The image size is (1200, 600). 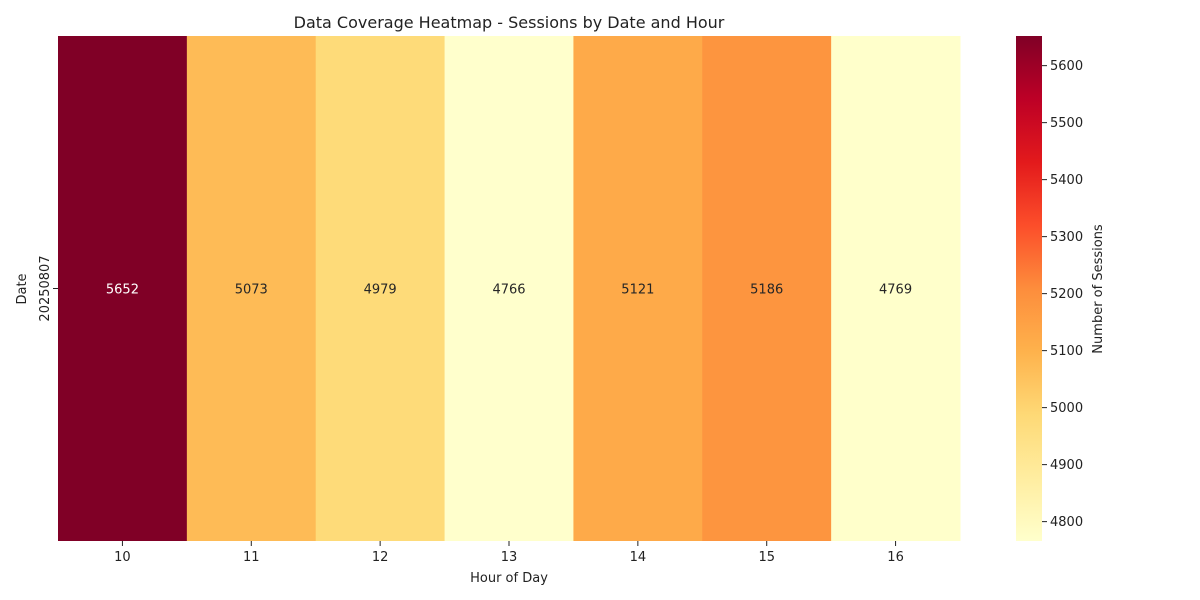 I want to click on colorbar-ticks: 4800 4900 5000 5100 5200 5300 5400 5500 5600, so click(x=1062, y=294).